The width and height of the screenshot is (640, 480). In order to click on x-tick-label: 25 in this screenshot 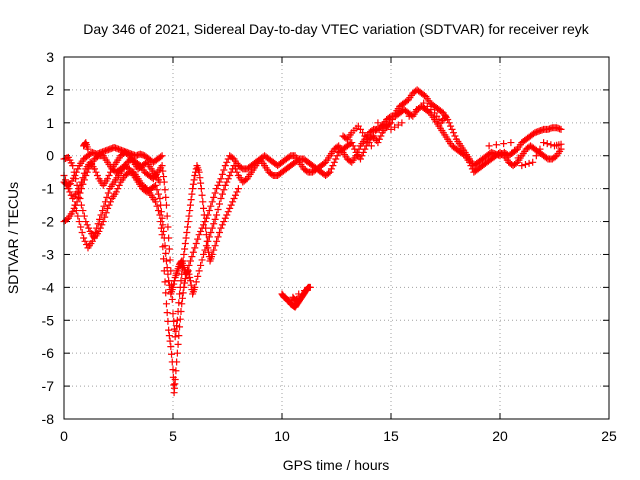, I will do `click(609, 436)`.